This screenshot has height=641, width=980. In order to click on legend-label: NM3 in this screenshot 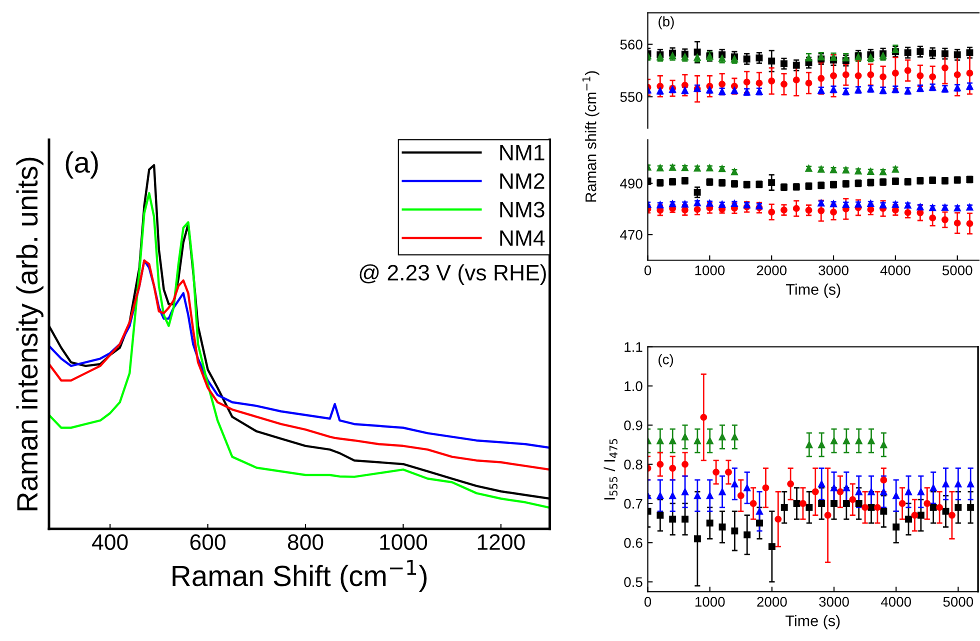, I will do `click(522, 210)`.